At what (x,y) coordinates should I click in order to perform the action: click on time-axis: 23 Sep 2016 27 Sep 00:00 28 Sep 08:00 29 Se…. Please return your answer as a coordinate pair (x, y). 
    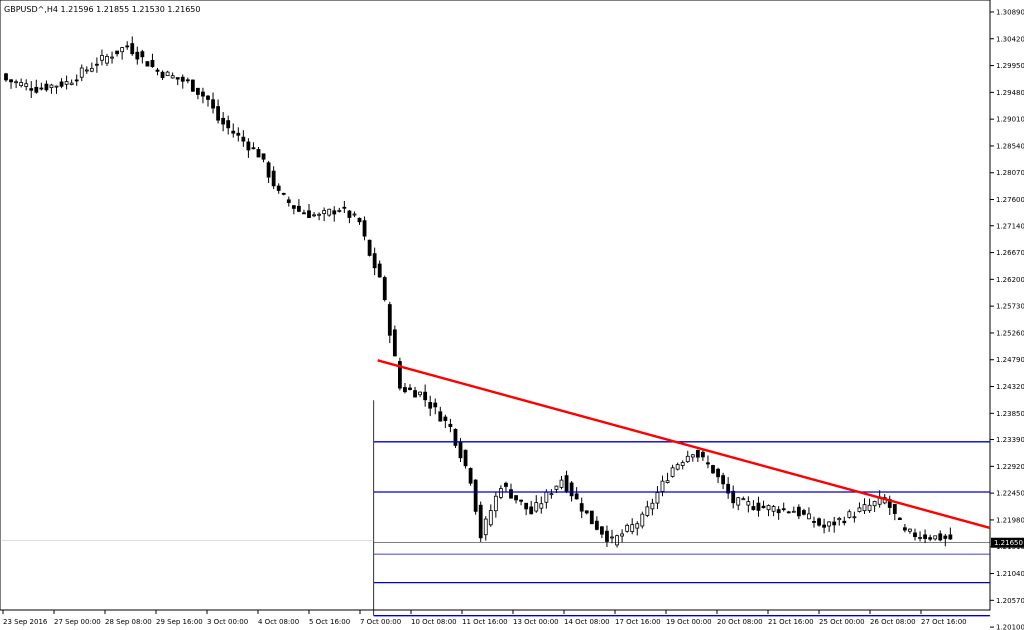
    Looking at the image, I should click on (484, 618).